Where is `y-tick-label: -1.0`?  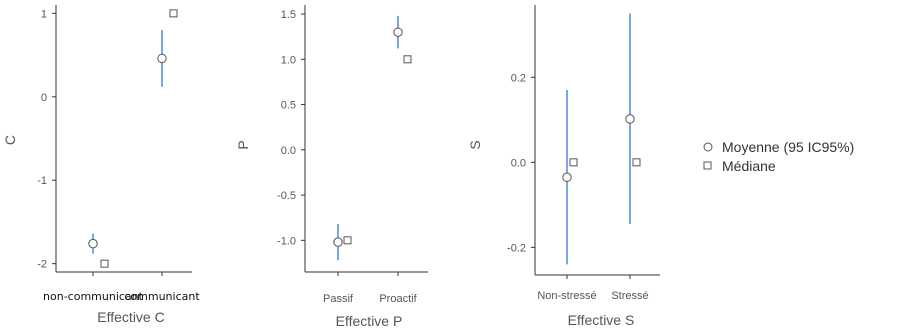 y-tick-label: -1.0 is located at coordinates (286, 241).